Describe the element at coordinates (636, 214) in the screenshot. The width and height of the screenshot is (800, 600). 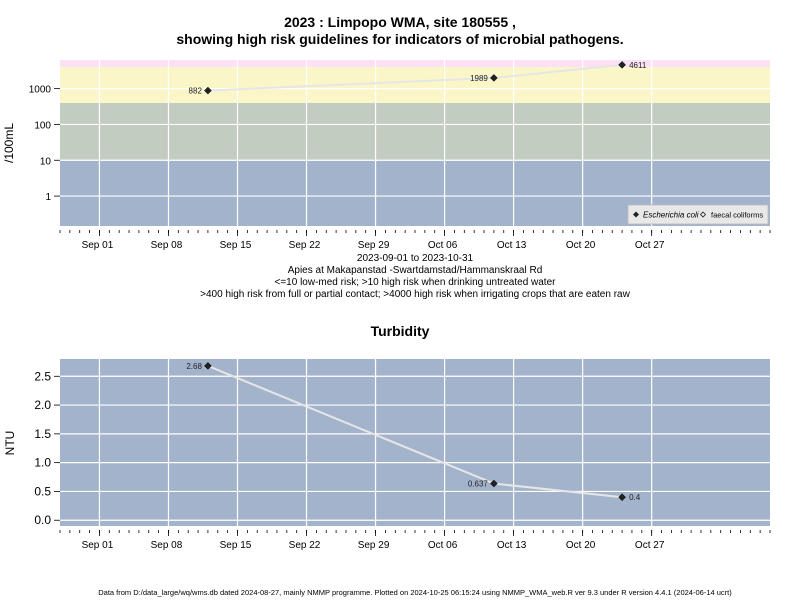
I see `legend-marker-ecoli` at that location.